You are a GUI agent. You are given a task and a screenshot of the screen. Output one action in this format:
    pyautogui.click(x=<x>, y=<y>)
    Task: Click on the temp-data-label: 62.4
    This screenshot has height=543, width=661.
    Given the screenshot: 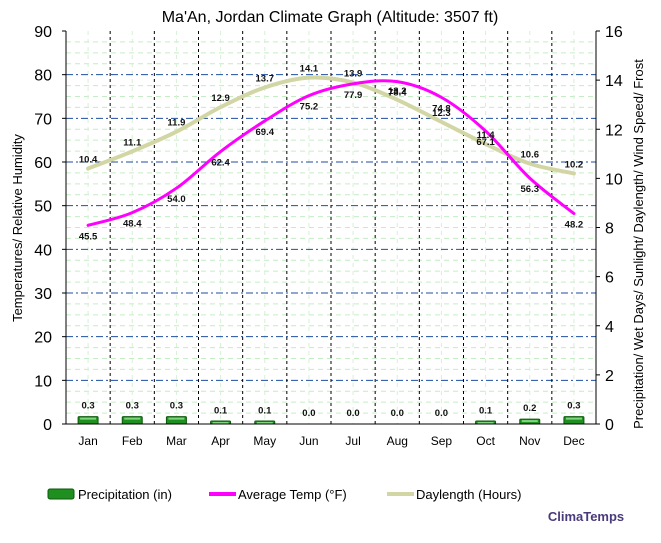 What is the action you would take?
    pyautogui.click(x=220, y=163)
    